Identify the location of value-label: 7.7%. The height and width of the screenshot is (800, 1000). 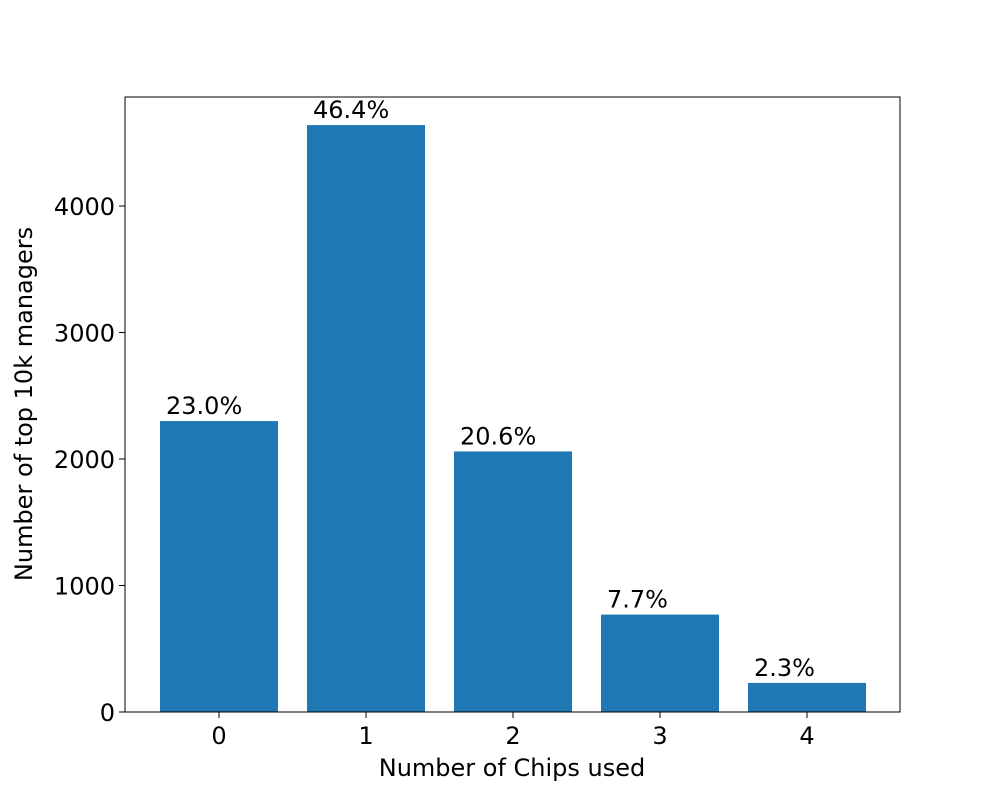
(637, 600).